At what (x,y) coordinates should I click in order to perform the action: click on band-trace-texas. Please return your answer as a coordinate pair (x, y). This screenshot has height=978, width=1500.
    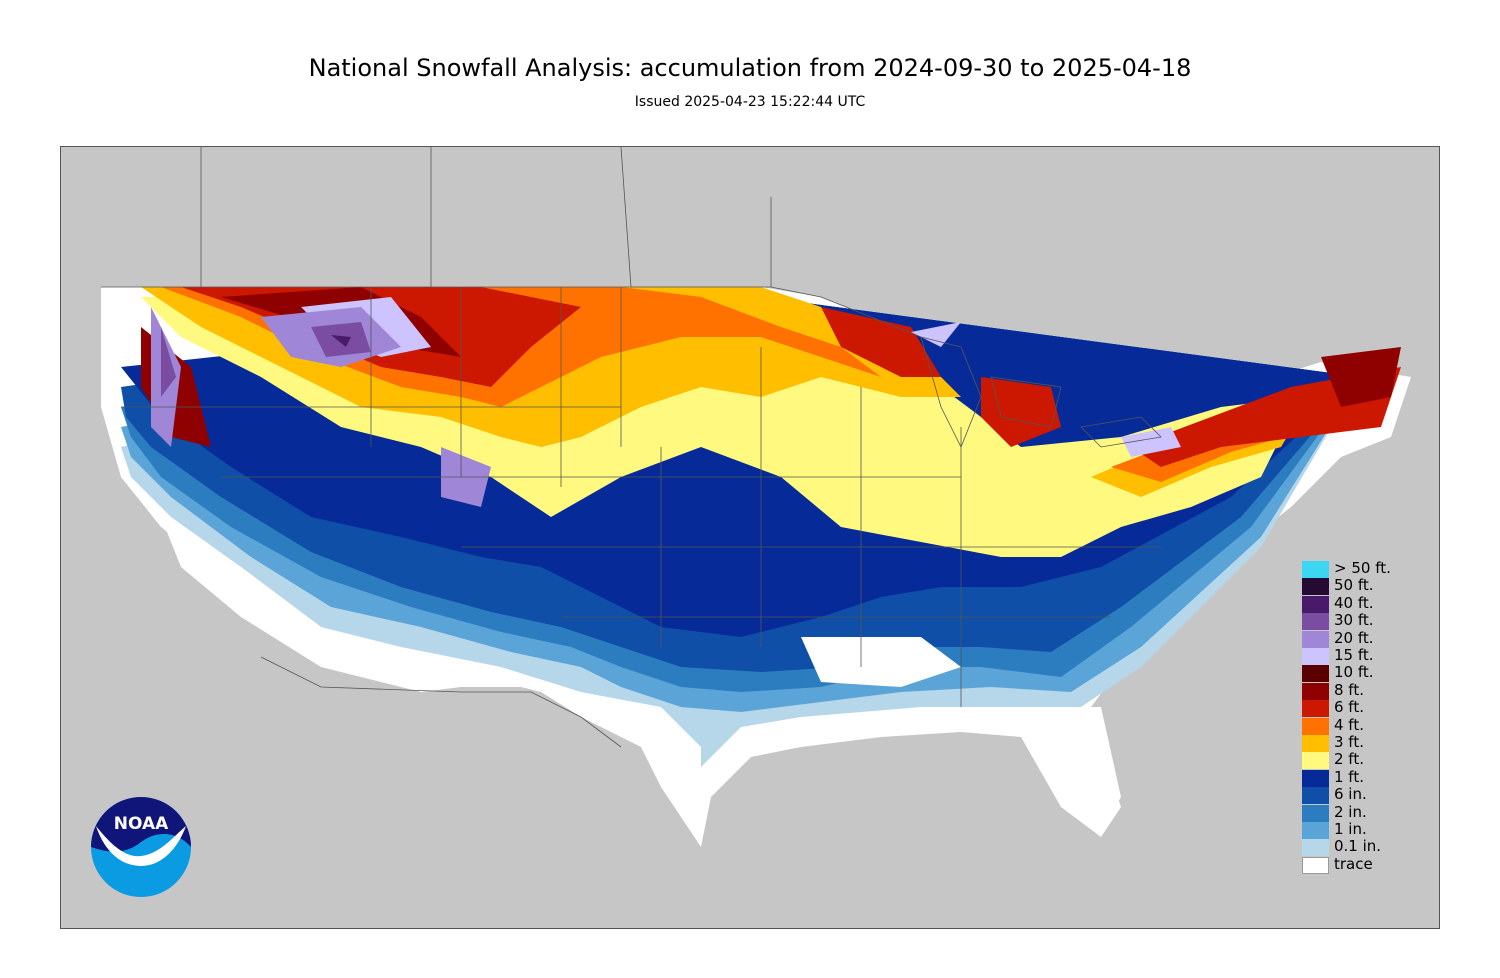
    Looking at the image, I should click on (641, 749).